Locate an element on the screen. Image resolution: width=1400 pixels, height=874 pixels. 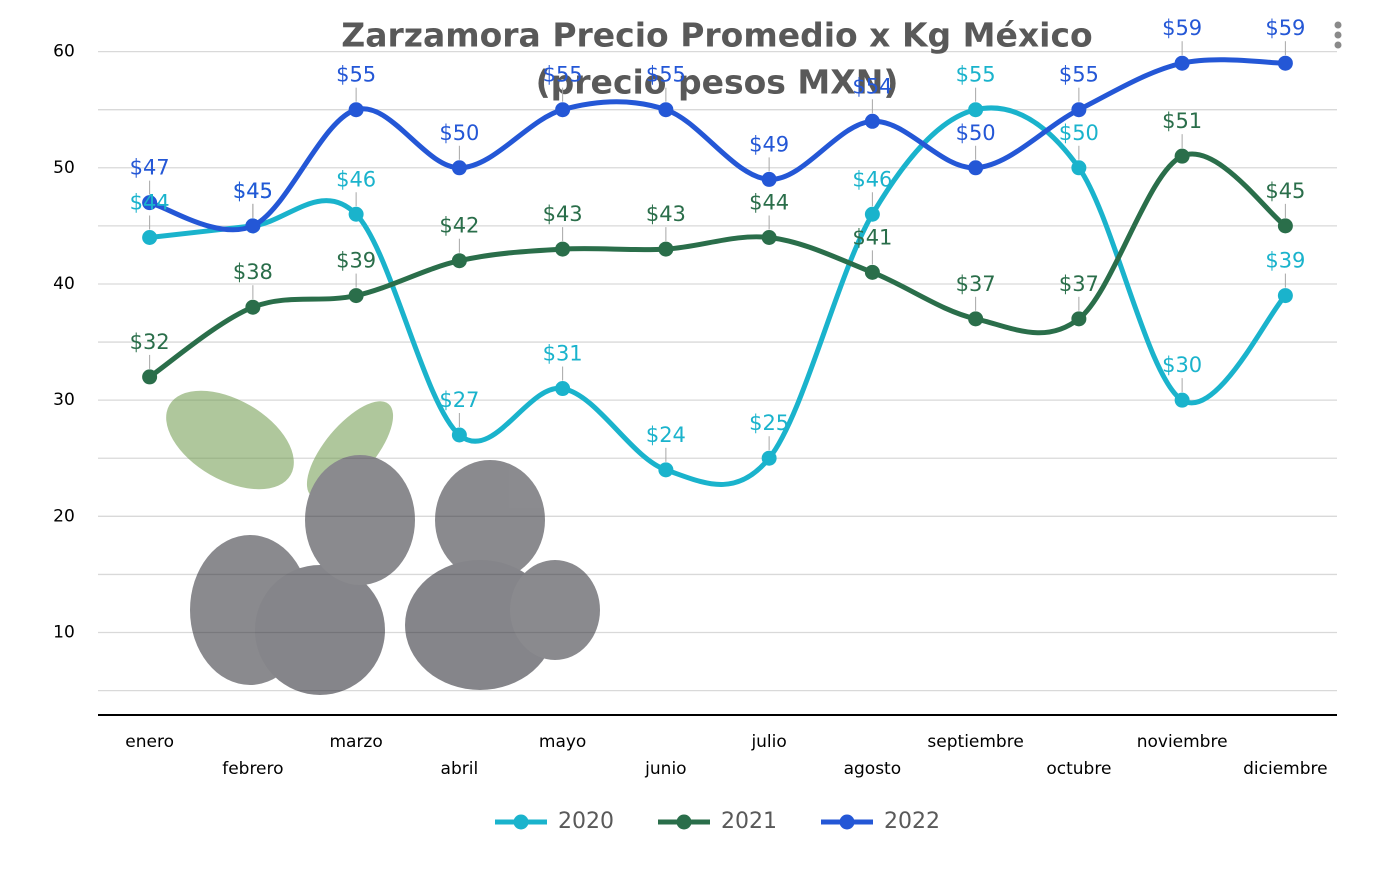
blackberry-illustration is located at coordinates (383, 542).